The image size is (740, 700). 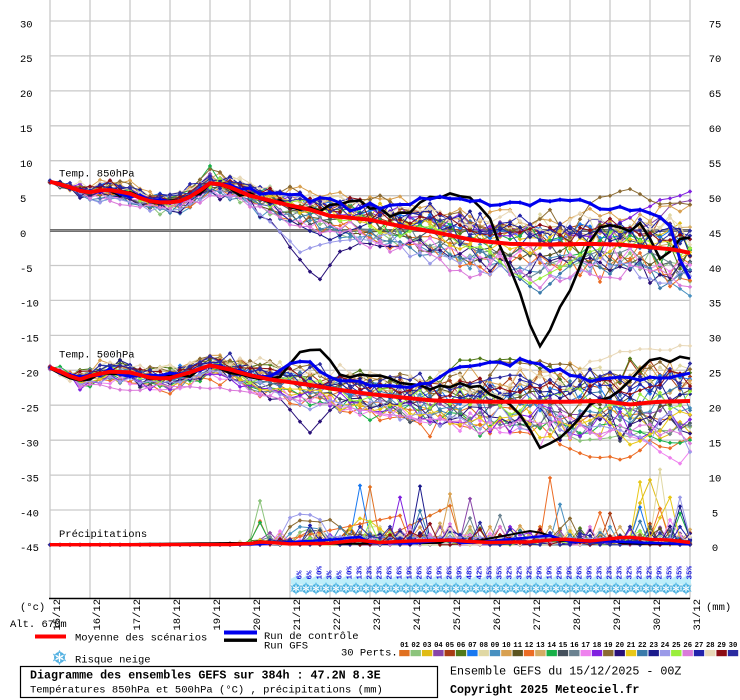 What do you see at coordinates (29, 514) in the screenshot?
I see `svg-text: -40` at bounding box center [29, 514].